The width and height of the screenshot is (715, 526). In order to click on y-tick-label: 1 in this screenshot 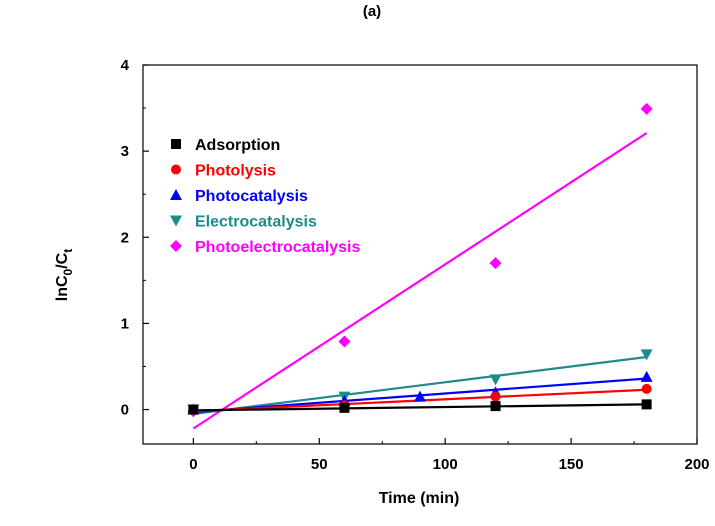, I will do `click(125, 323)`.